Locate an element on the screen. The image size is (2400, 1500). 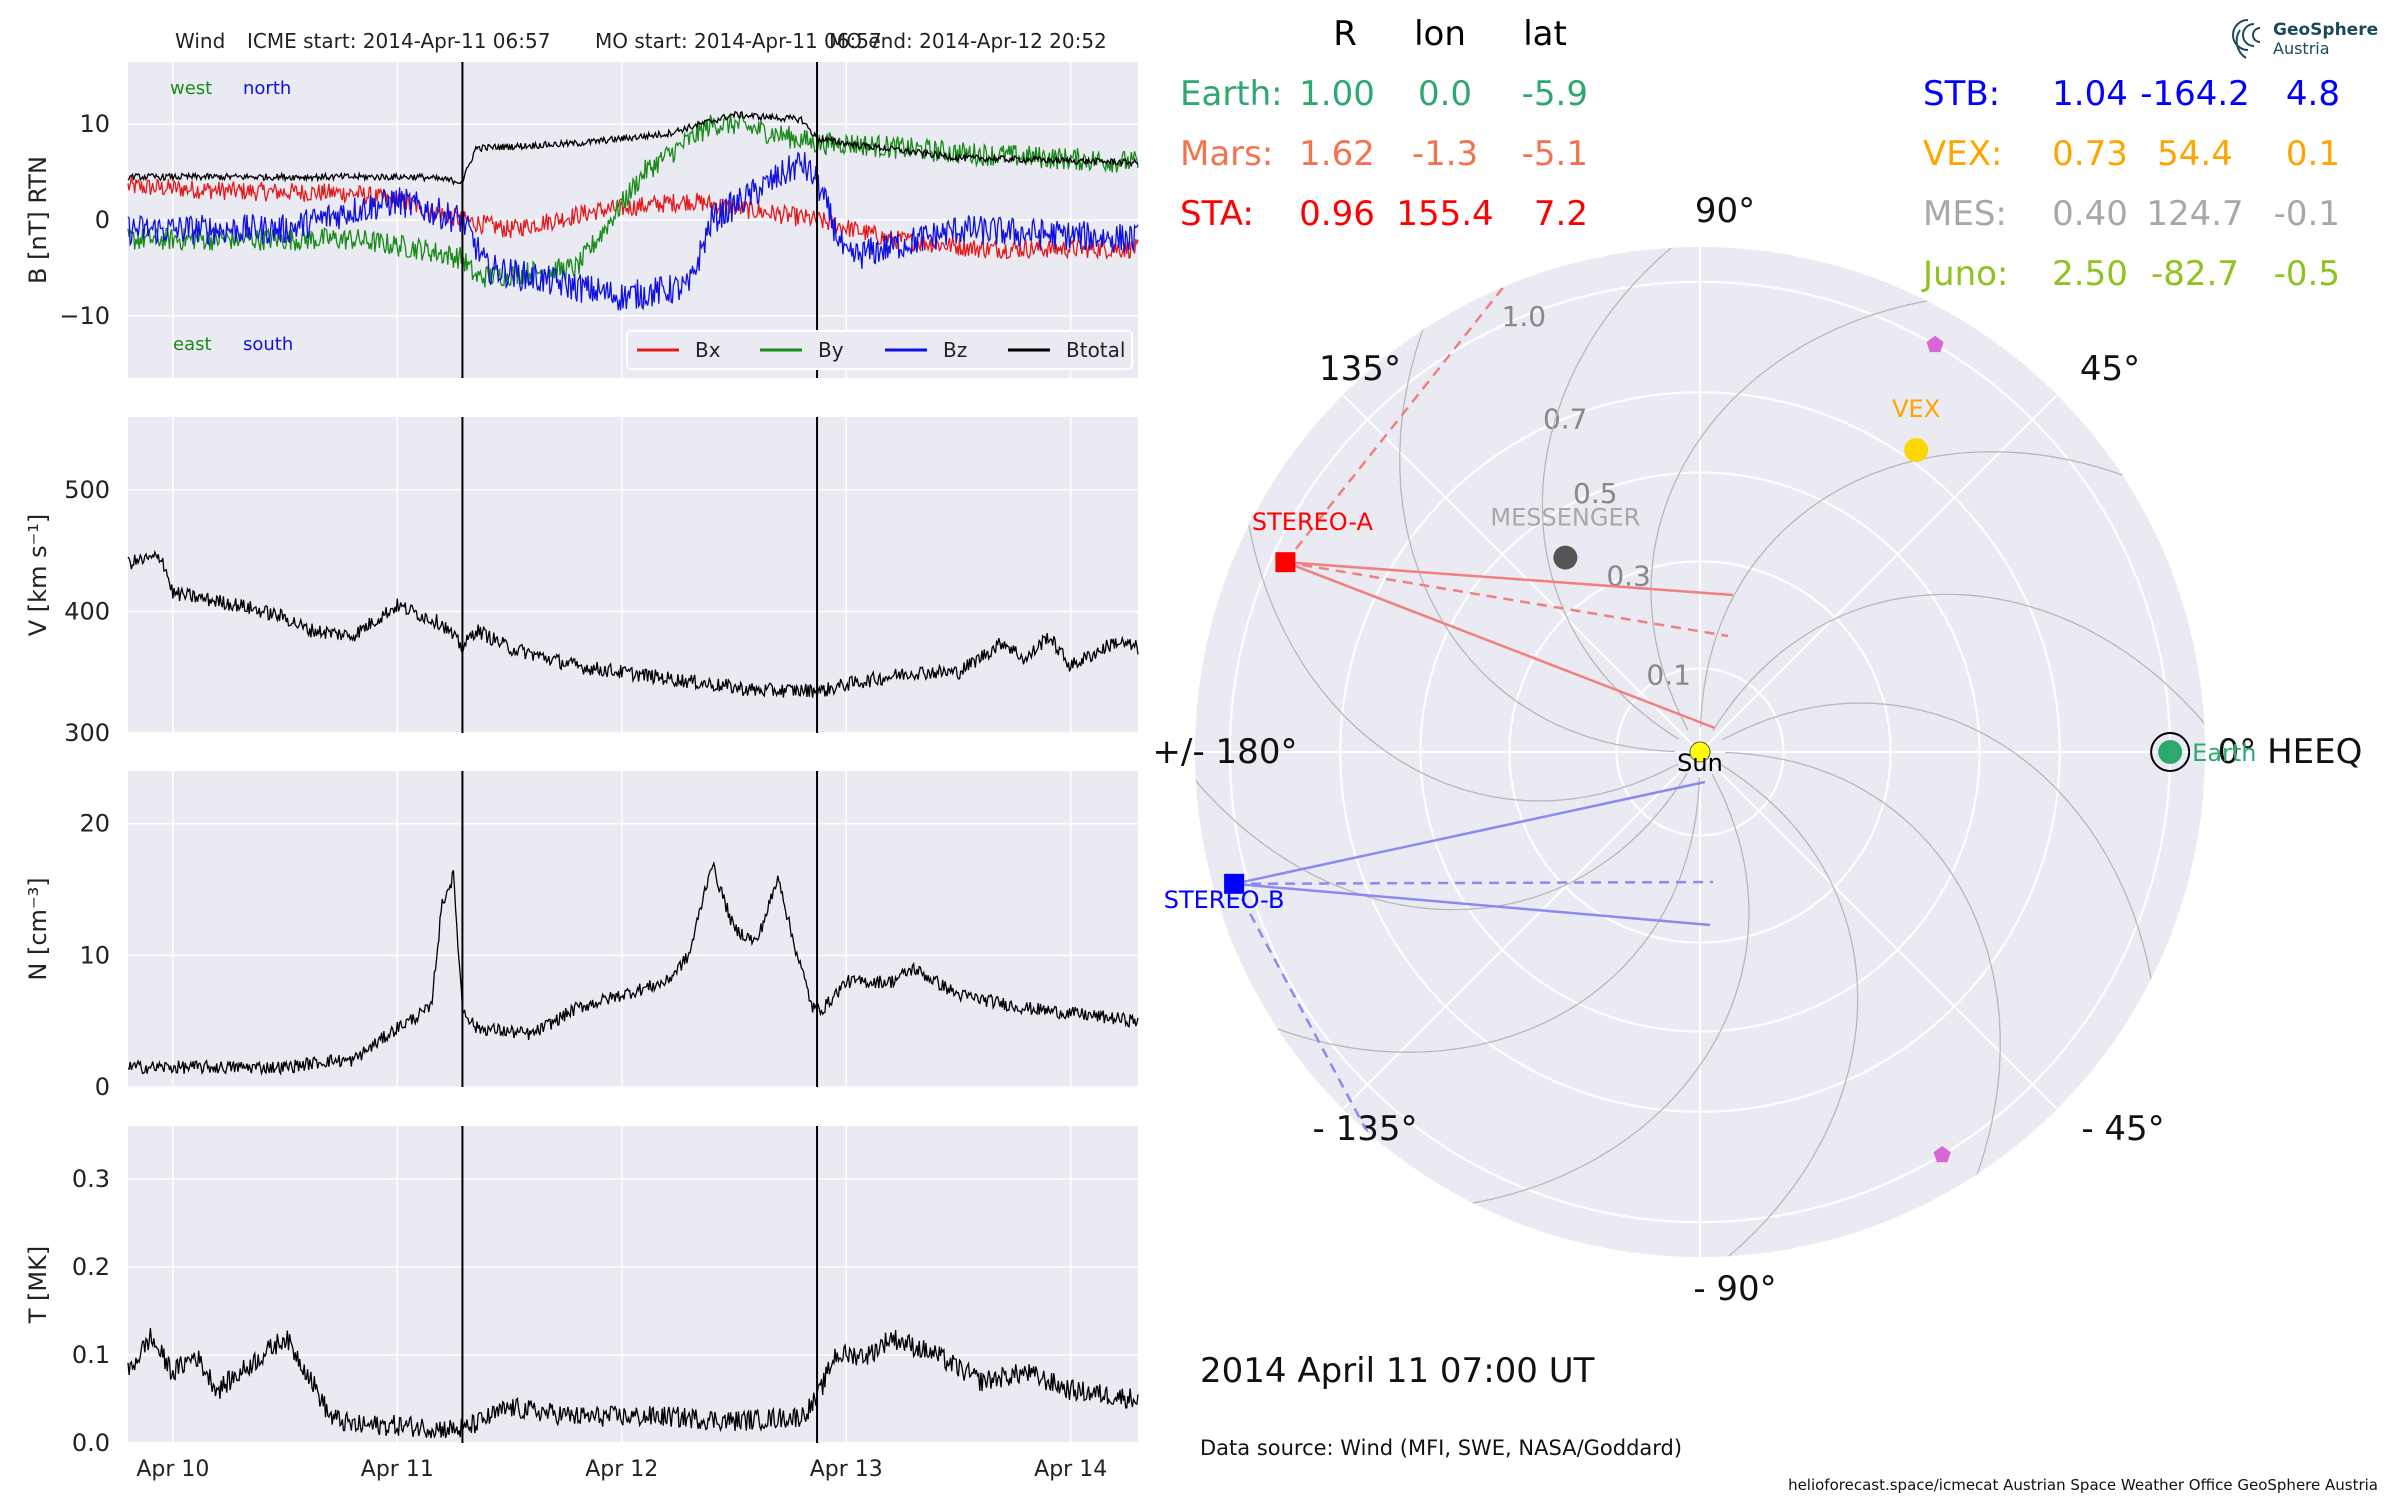
x-tick-label: Apr 14 is located at coordinates (1070, 1469).